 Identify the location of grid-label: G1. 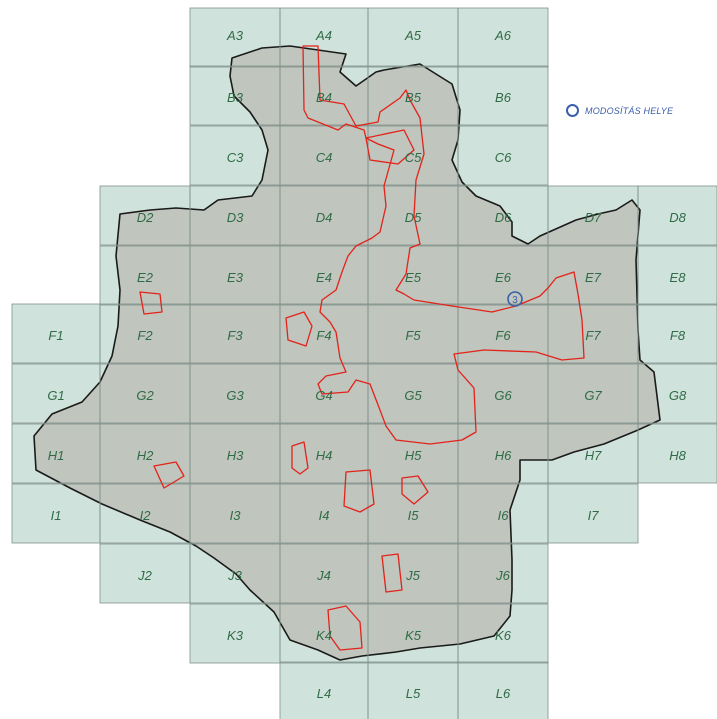
(55, 395).